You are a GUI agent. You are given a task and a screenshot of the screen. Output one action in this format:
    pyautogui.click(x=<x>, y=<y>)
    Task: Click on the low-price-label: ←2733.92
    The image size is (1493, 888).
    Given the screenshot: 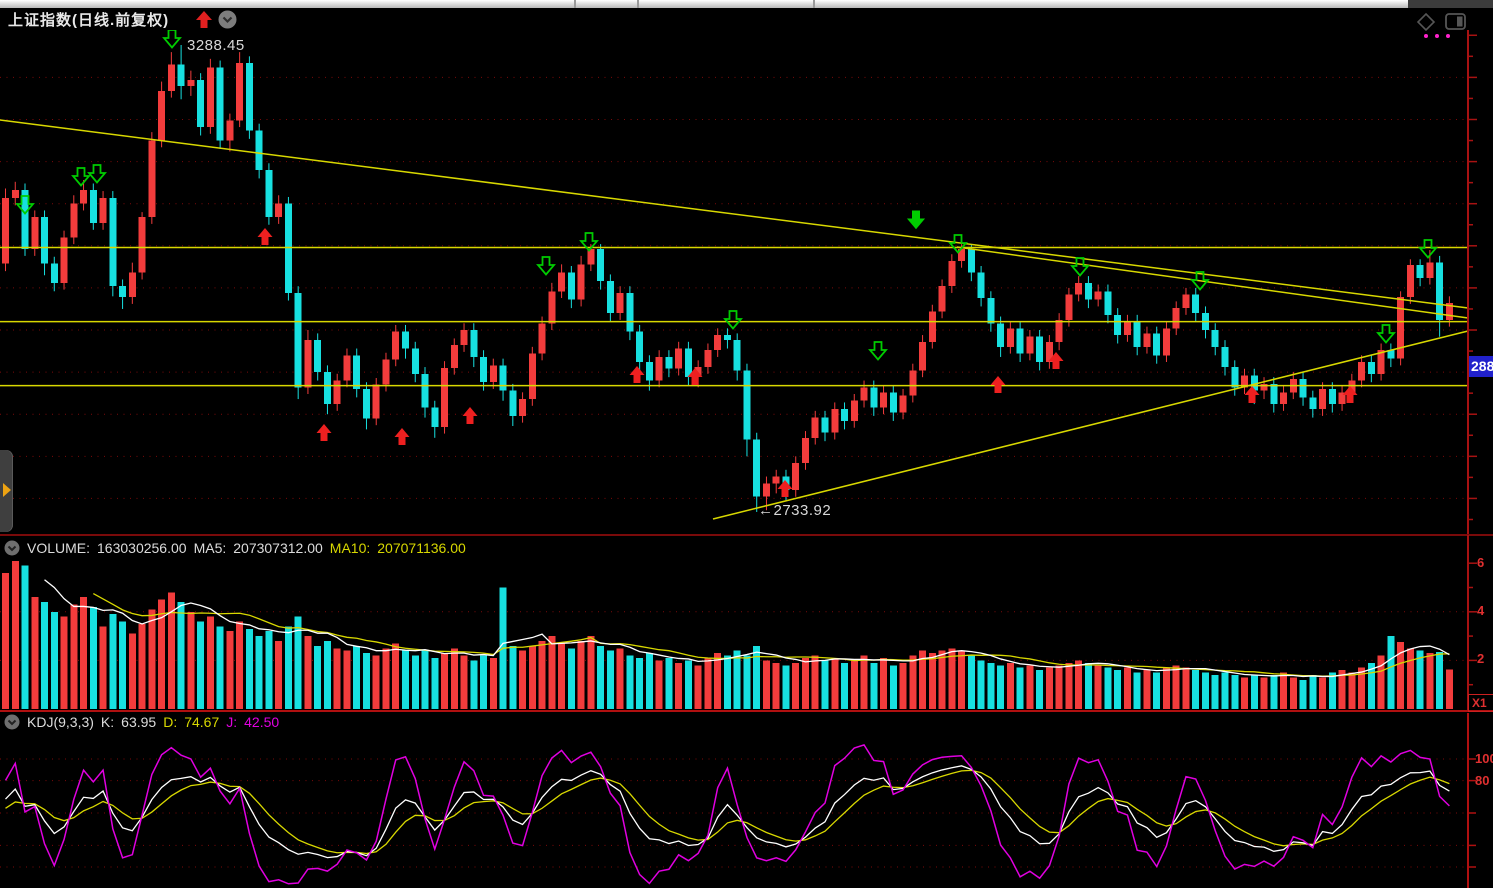 What is the action you would take?
    pyautogui.click(x=795, y=510)
    